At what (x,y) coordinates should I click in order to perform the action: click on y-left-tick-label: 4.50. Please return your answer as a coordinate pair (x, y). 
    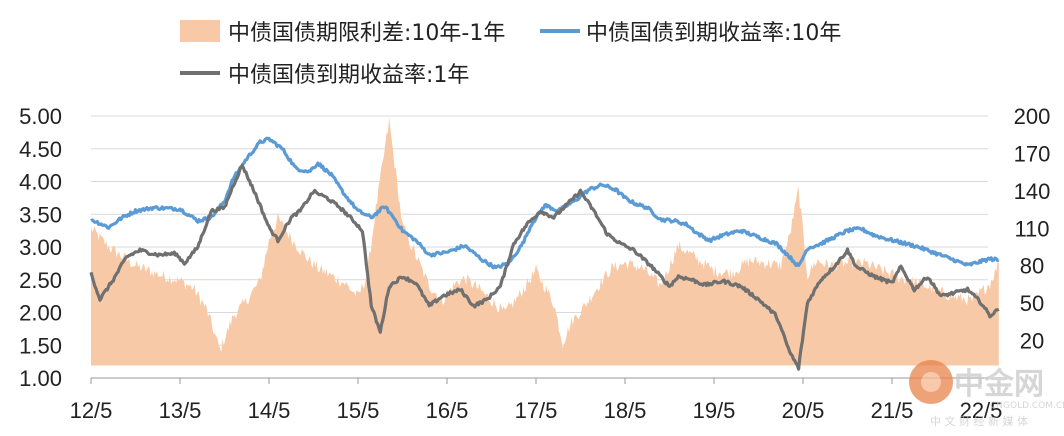
    Looking at the image, I should click on (40, 149).